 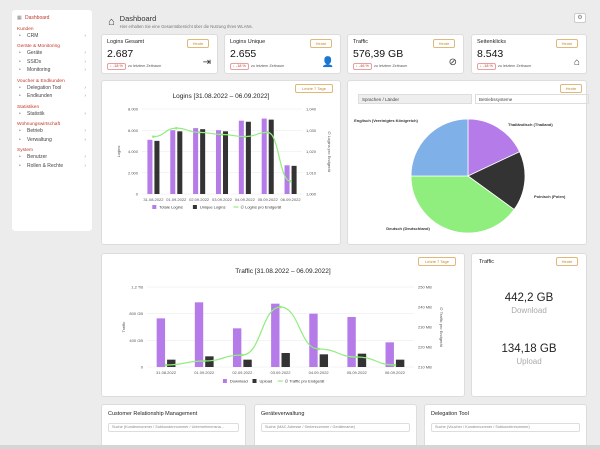 I want to click on sidebar-item-dashboard: ▦ Dashboard, so click(x=52, y=18).